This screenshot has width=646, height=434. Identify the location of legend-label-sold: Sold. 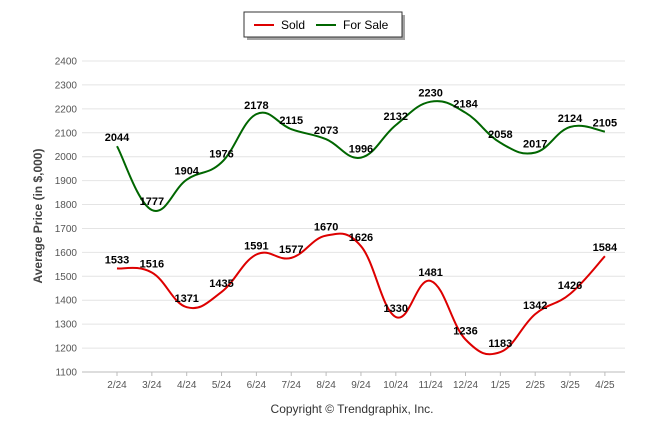
(293, 25).